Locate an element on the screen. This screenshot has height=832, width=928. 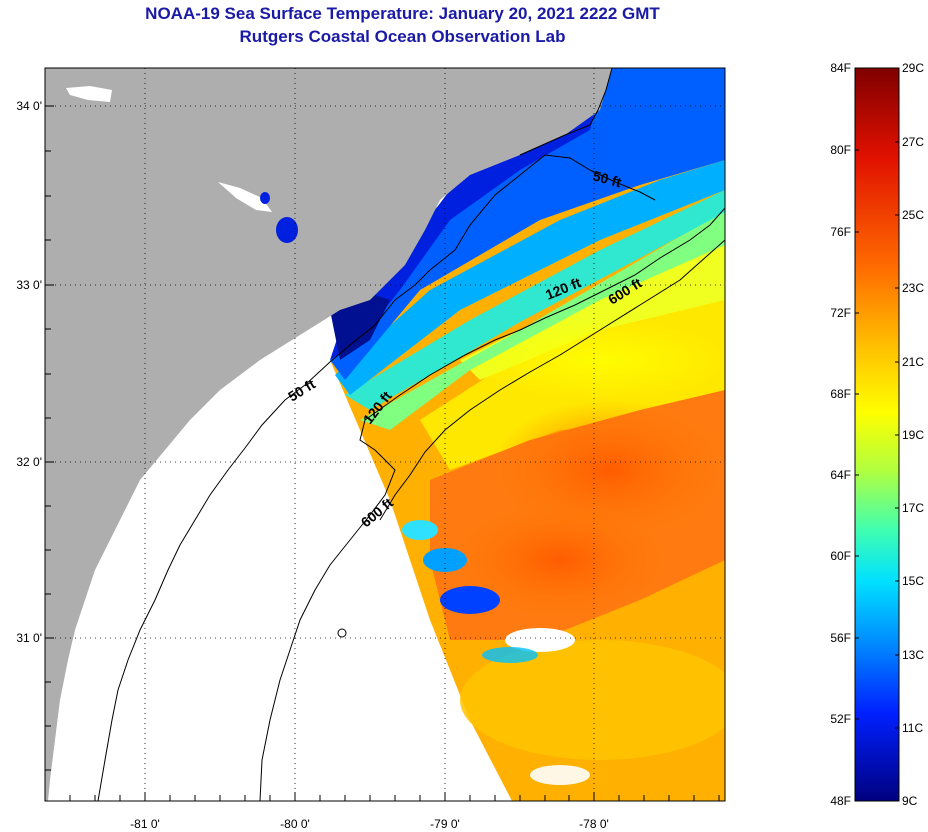
cb-f-56: 56F is located at coordinates (840, 638).